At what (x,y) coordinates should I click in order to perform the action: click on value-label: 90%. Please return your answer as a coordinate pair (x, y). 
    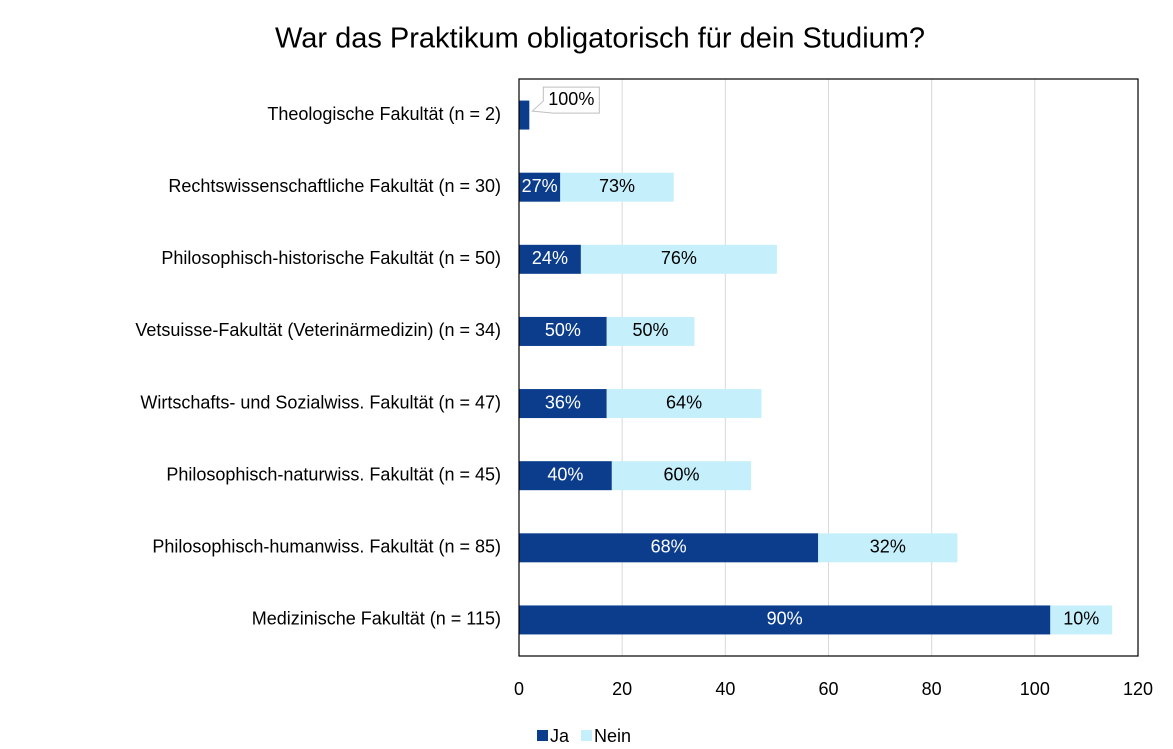
    Looking at the image, I should click on (785, 619).